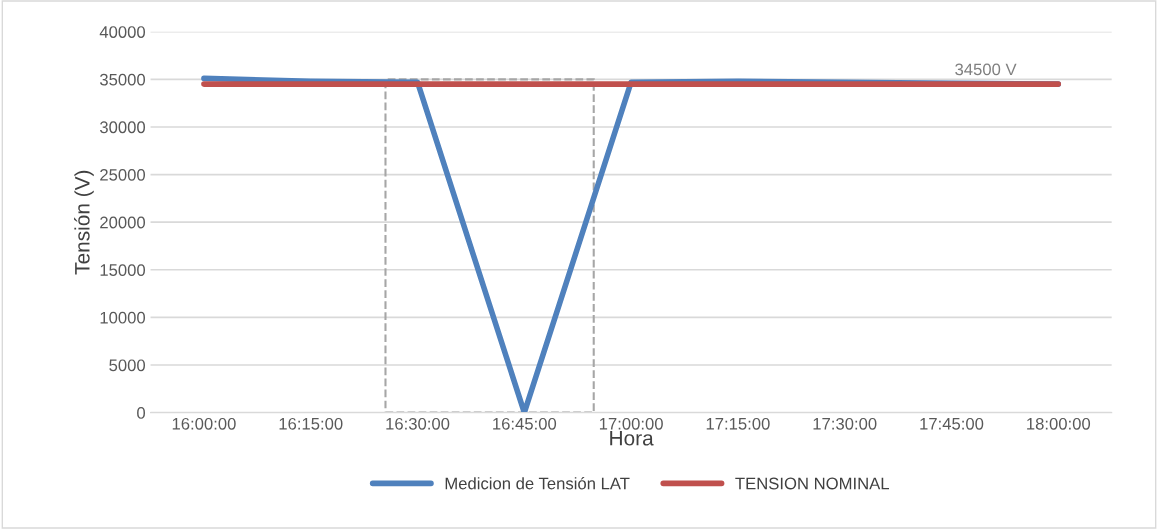 This screenshot has height=529, width=1158. Describe the element at coordinates (632, 438) in the screenshot. I see `x-axis-title: Hora` at that location.